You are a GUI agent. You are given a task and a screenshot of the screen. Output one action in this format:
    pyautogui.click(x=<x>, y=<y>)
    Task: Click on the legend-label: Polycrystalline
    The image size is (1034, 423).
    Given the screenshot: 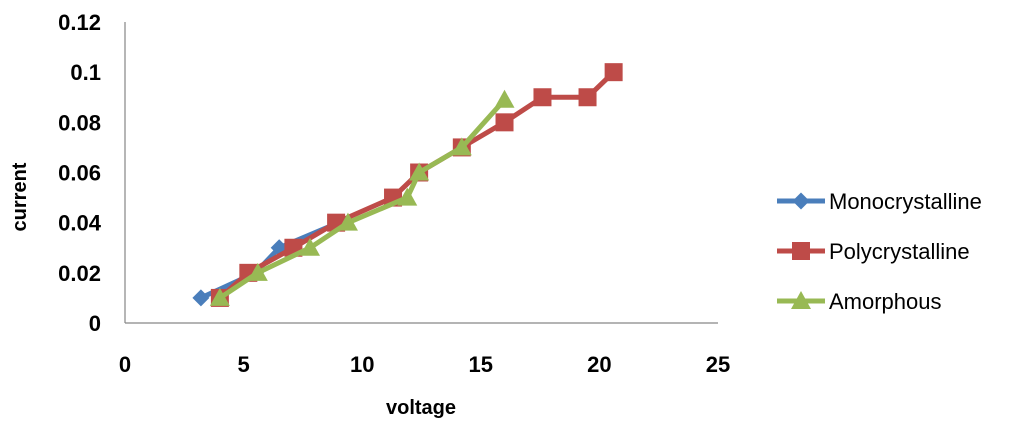 What is the action you would take?
    pyautogui.click(x=899, y=251)
    